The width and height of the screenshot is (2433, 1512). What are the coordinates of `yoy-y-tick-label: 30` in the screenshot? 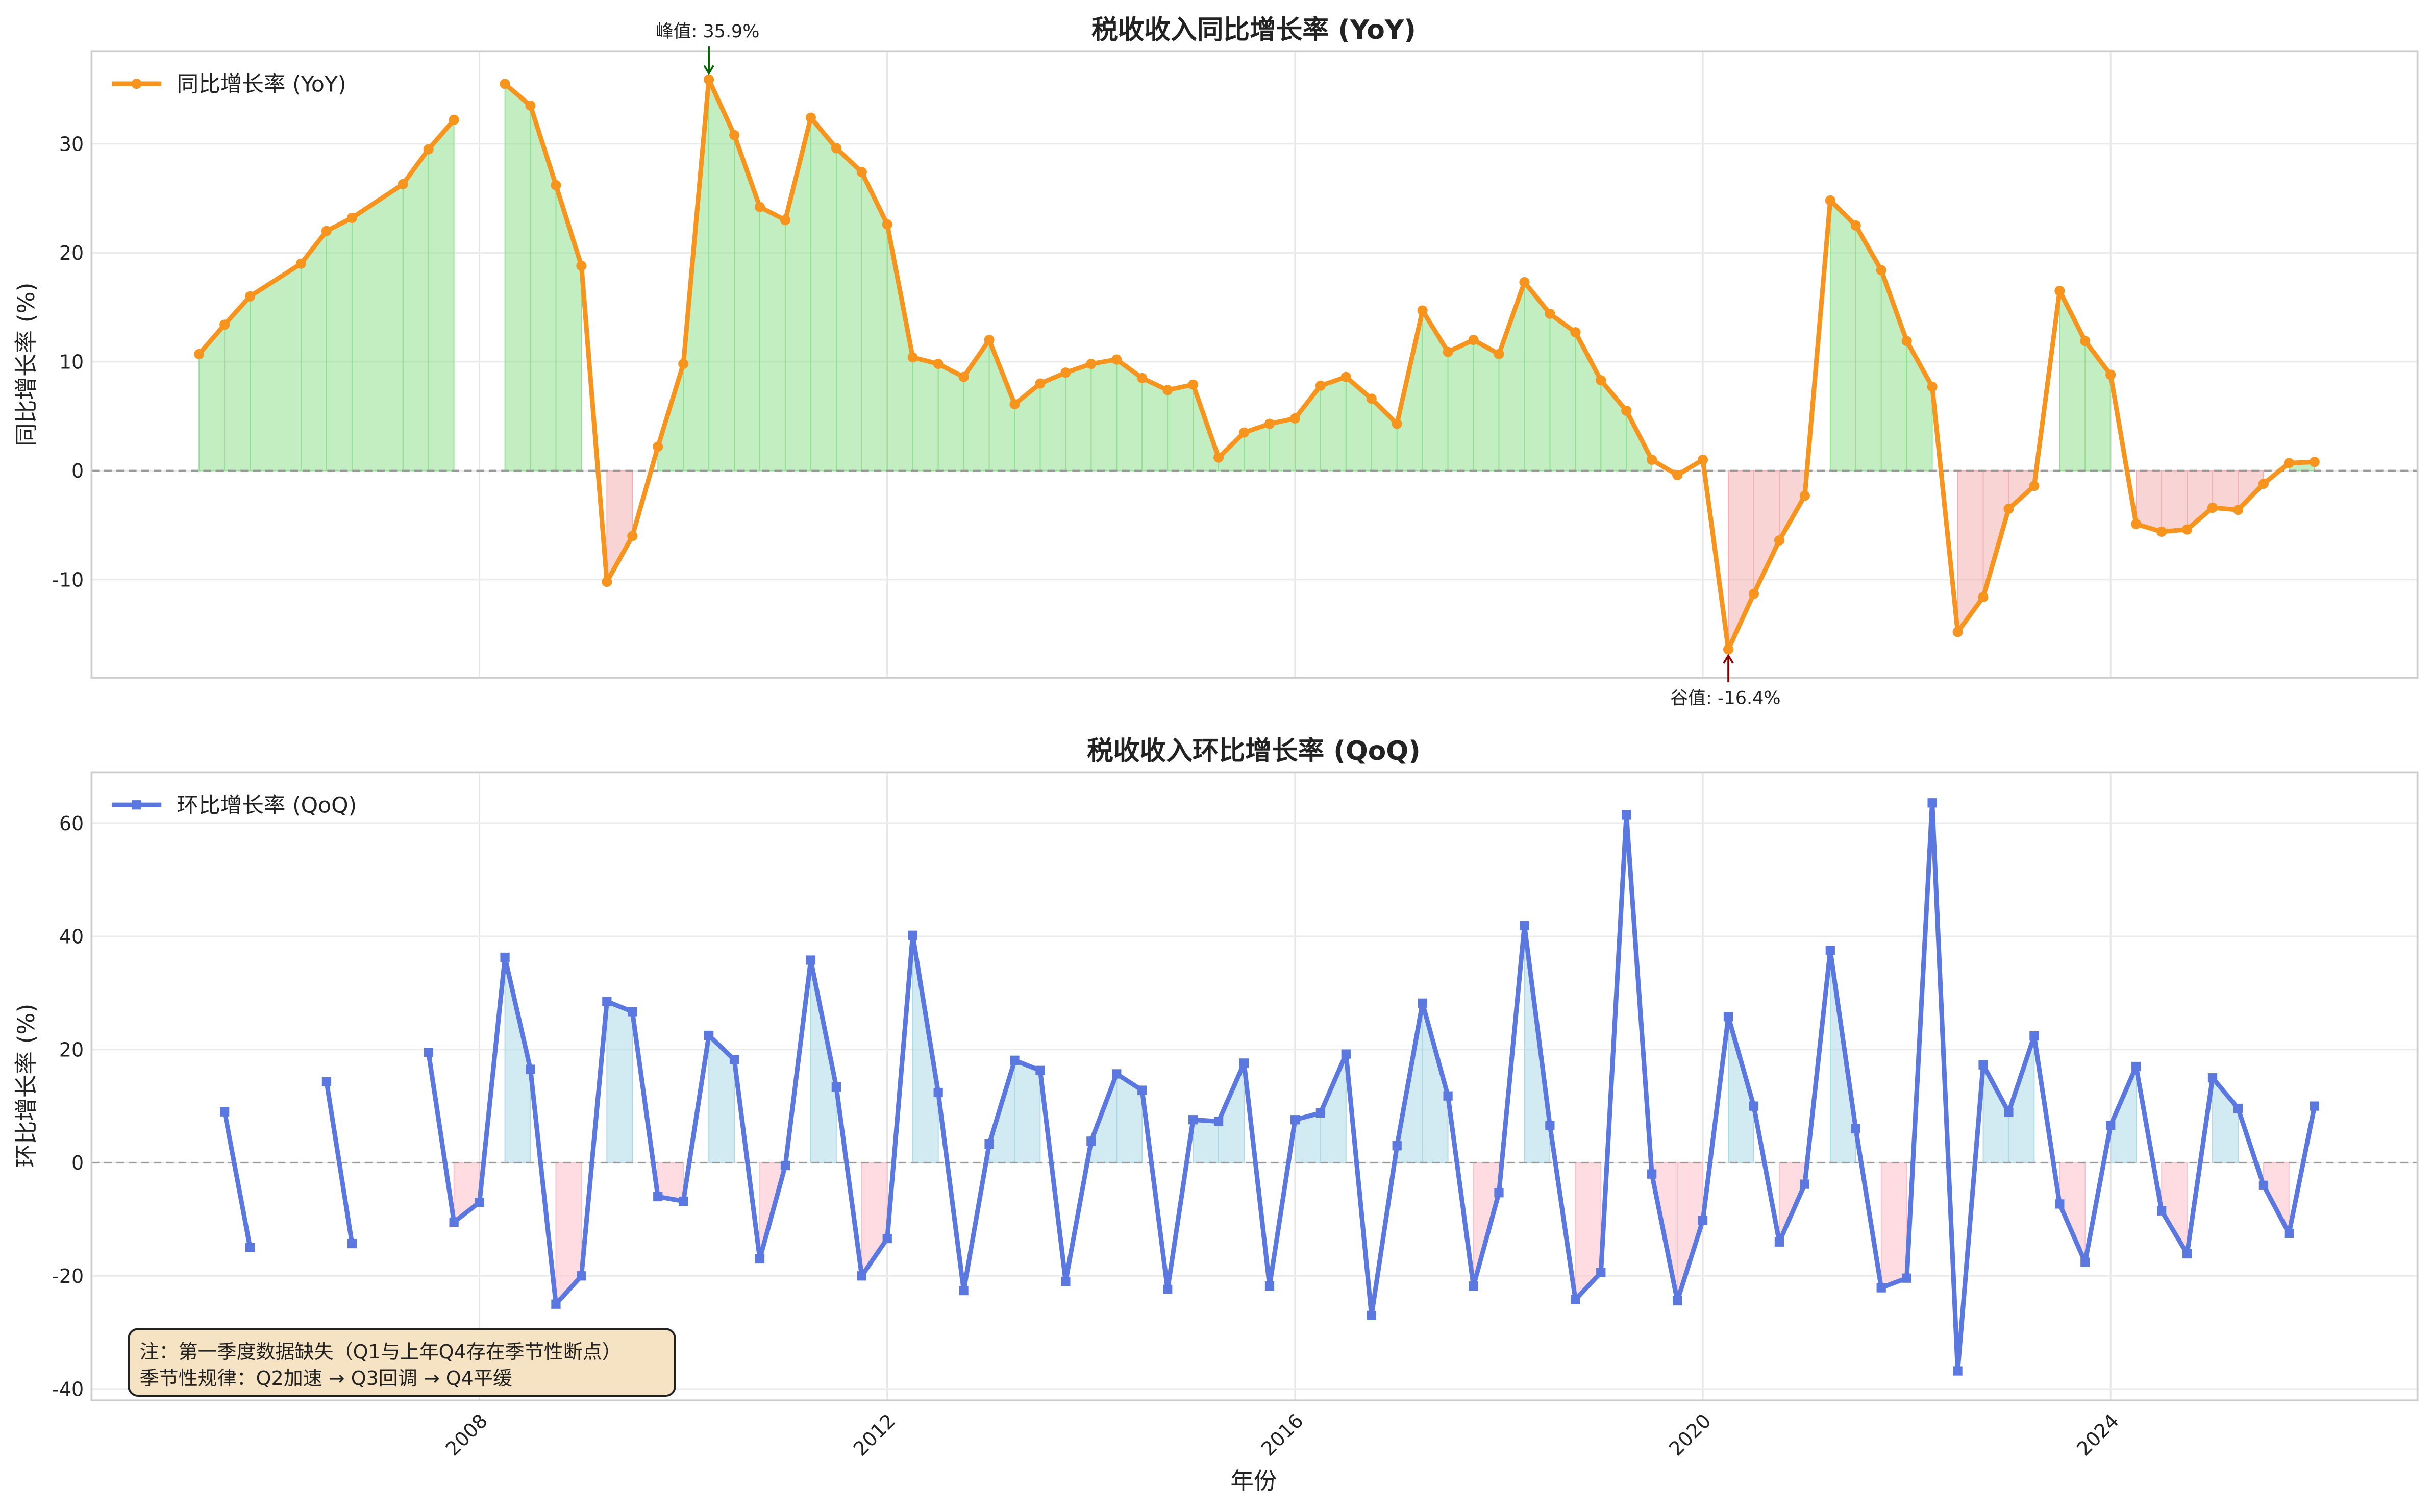 It's located at (71, 144).